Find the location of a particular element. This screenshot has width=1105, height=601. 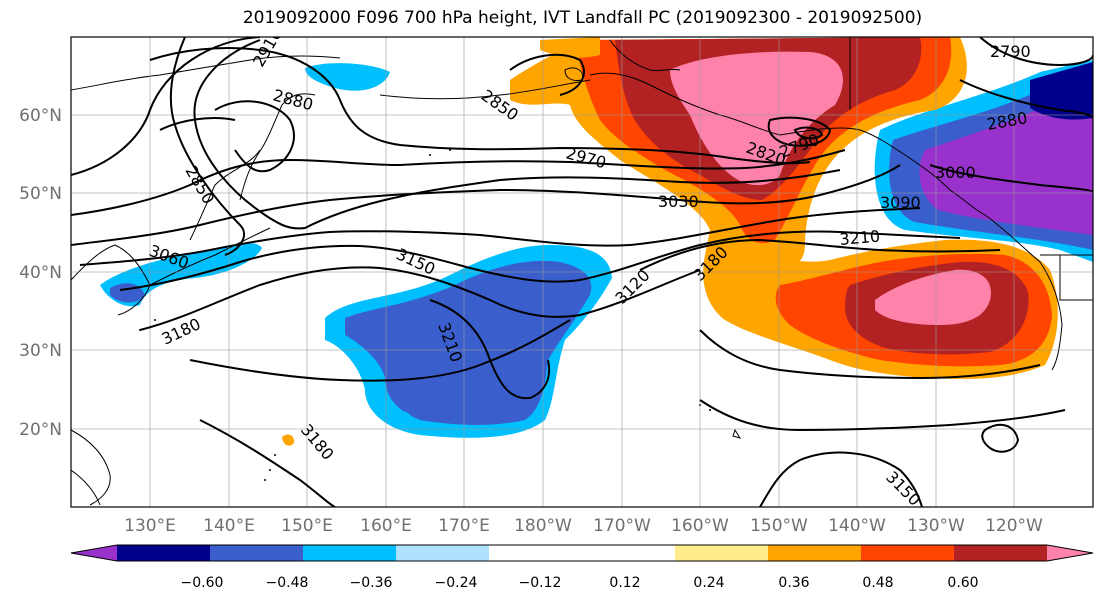

lon-label: 160°E is located at coordinates (386, 526).